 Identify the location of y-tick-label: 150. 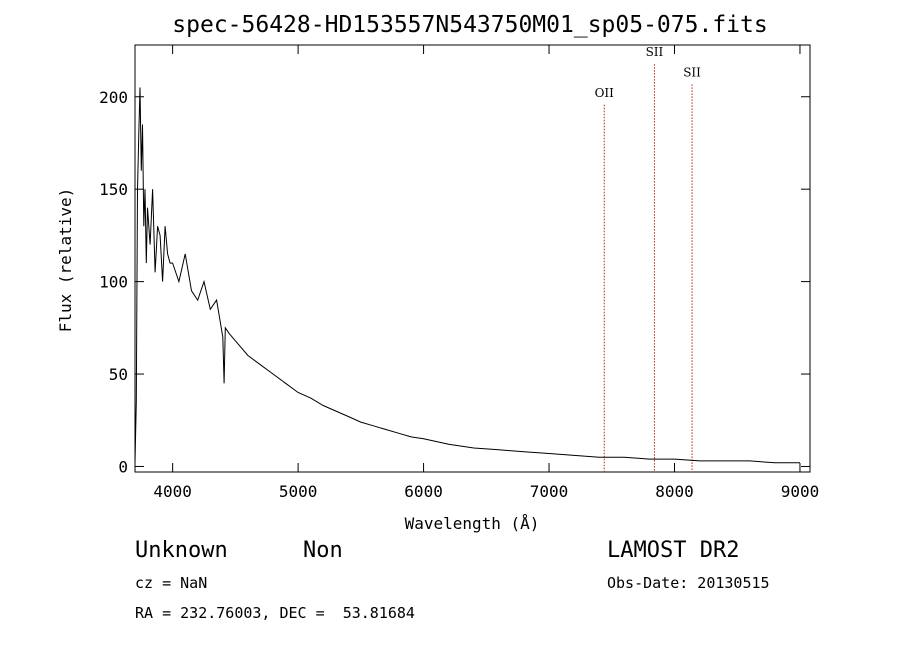
(113, 189).